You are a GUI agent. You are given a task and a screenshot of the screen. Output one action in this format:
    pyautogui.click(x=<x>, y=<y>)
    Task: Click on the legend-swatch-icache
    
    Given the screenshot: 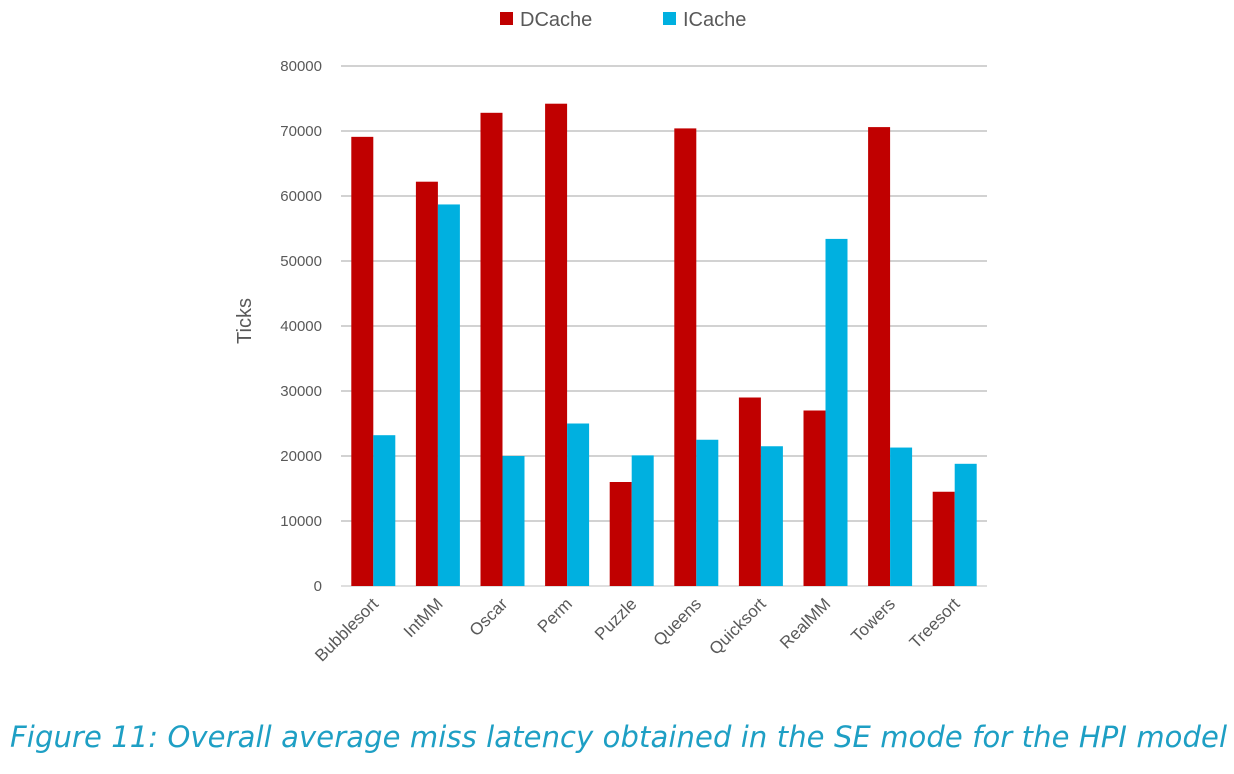 What is the action you would take?
    pyautogui.click(x=669, y=18)
    